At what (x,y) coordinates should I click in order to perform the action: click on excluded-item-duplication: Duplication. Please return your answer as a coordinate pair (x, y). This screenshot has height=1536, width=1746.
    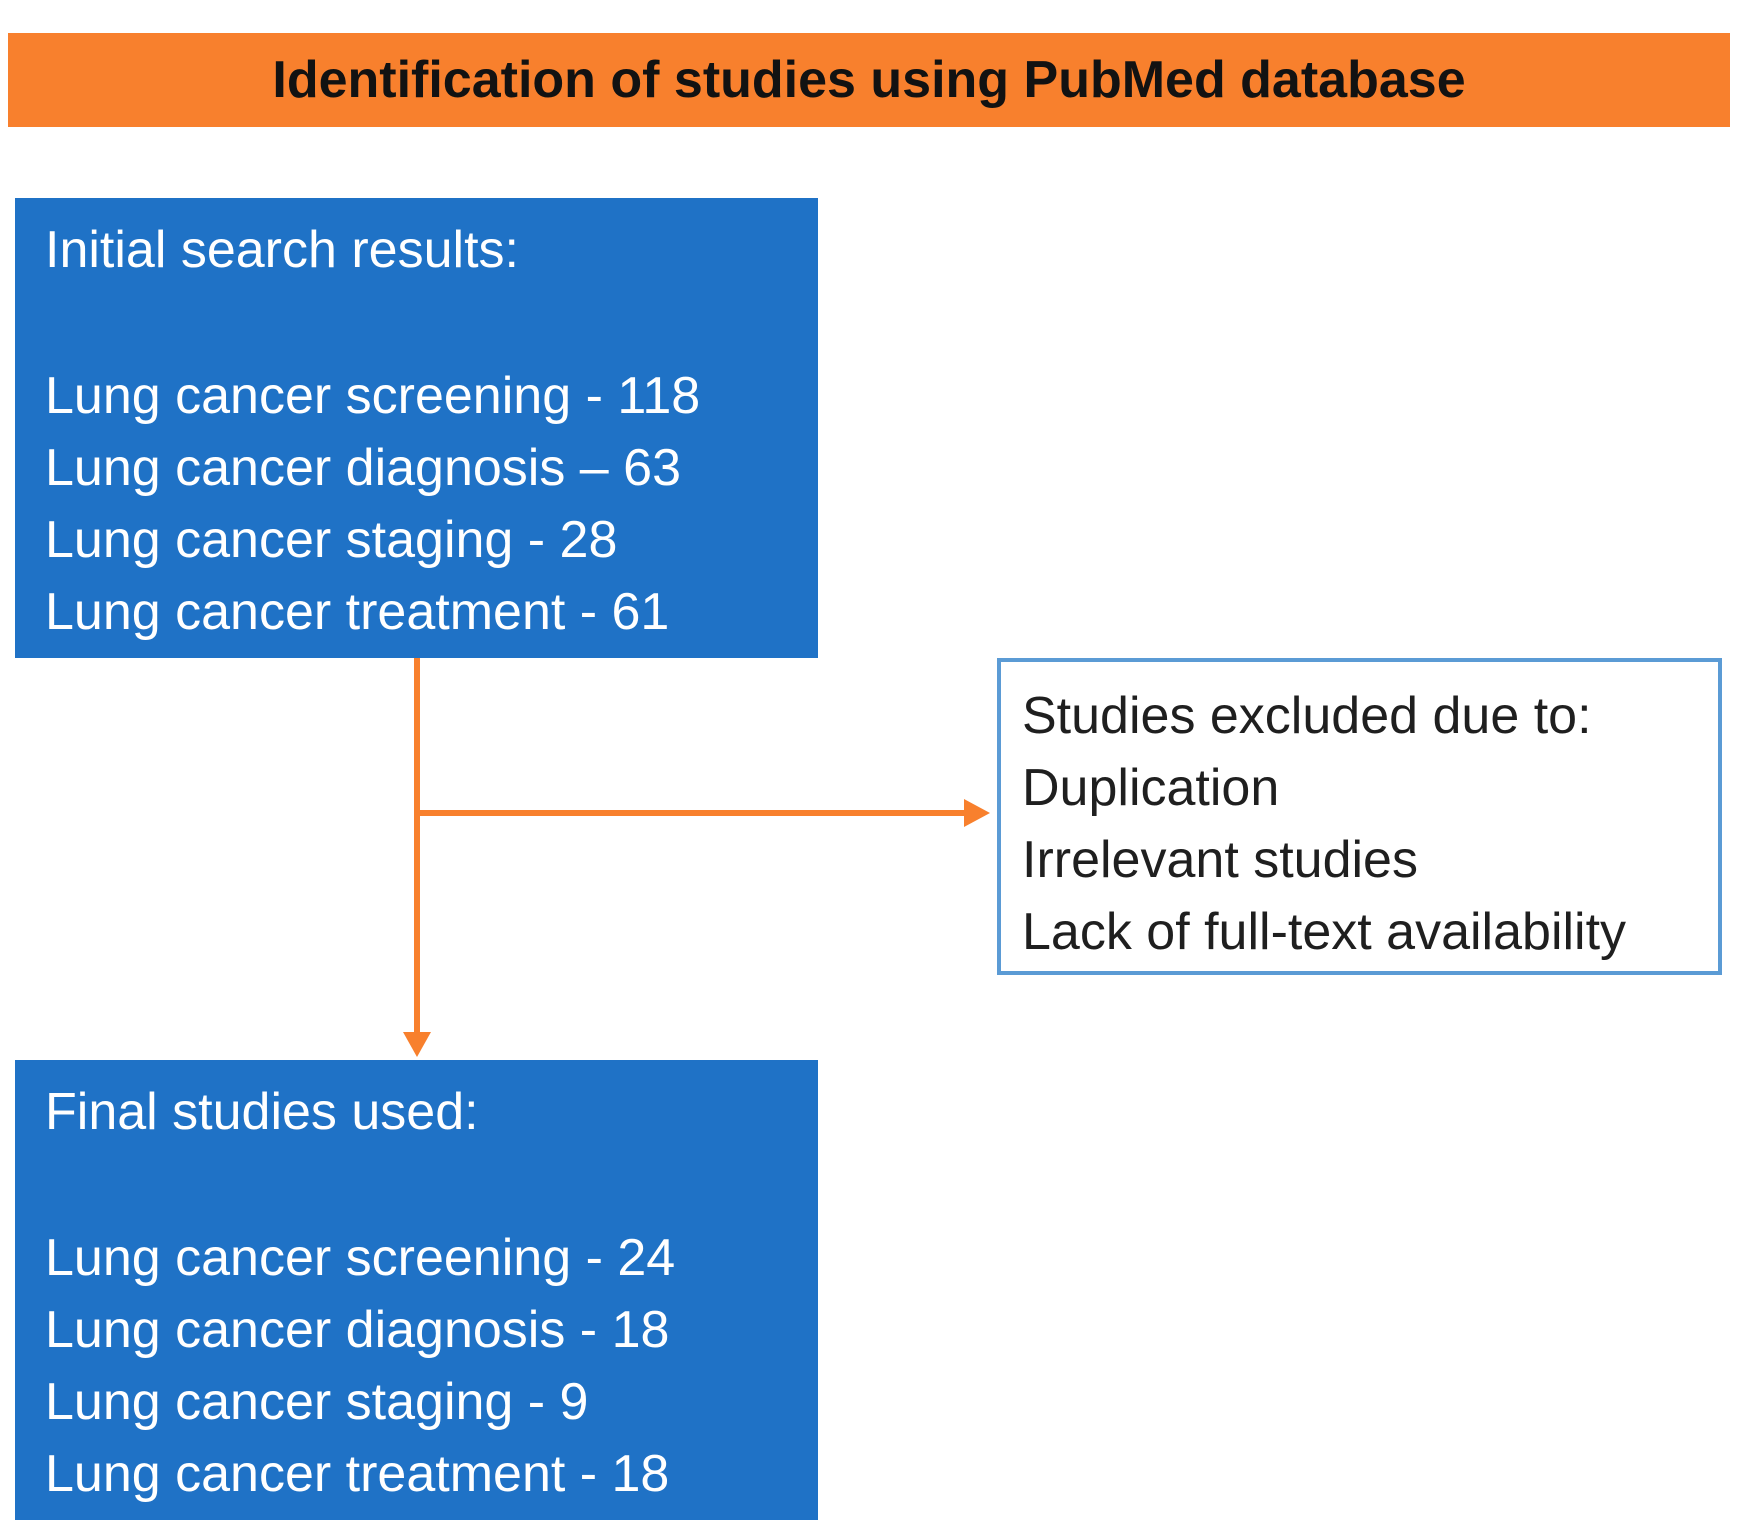
    Looking at the image, I should click on (1151, 788).